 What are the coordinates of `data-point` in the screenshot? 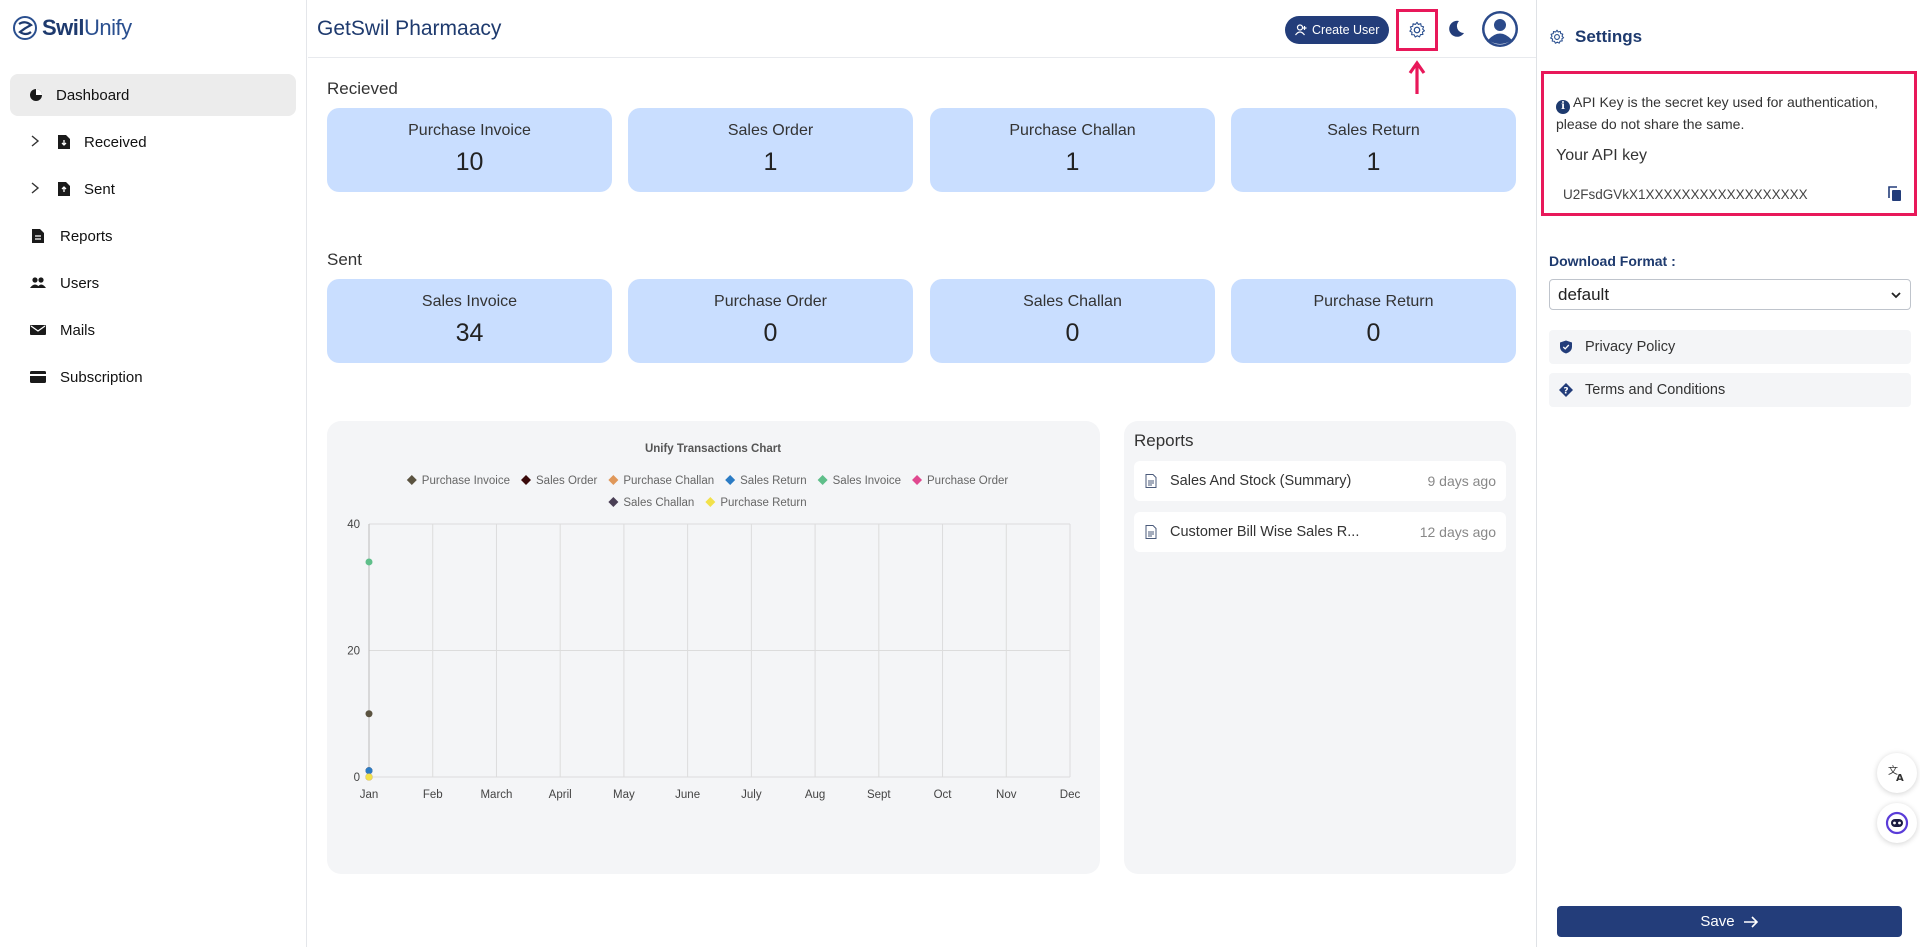 It's located at (369, 562).